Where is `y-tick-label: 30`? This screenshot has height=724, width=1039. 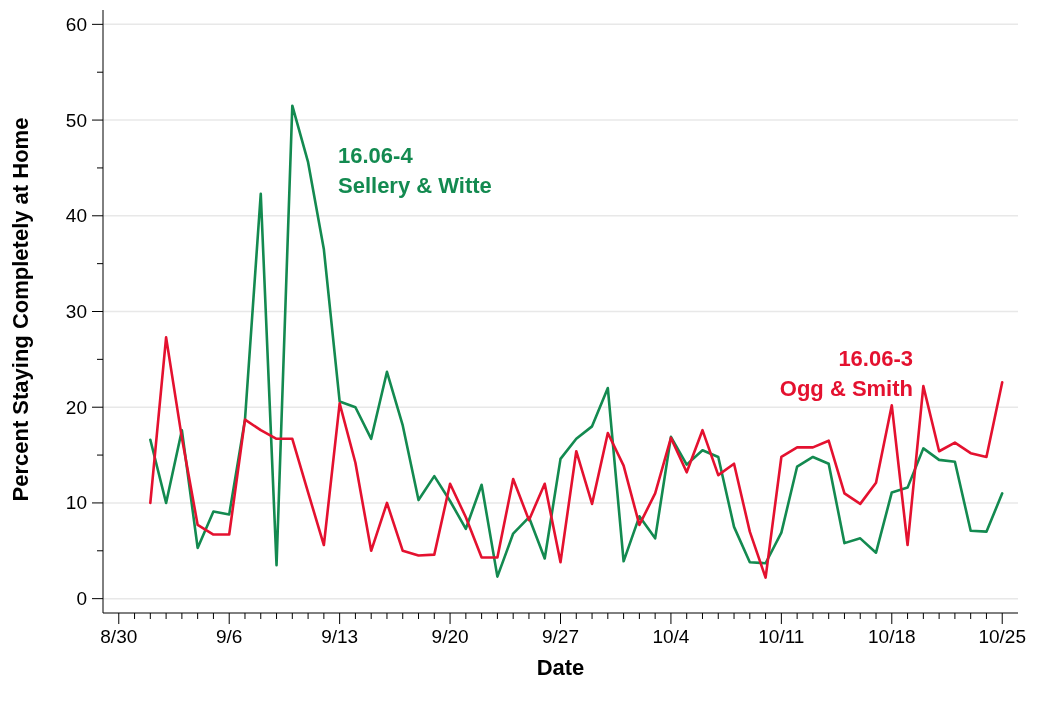
y-tick-label: 30 is located at coordinates (76, 311).